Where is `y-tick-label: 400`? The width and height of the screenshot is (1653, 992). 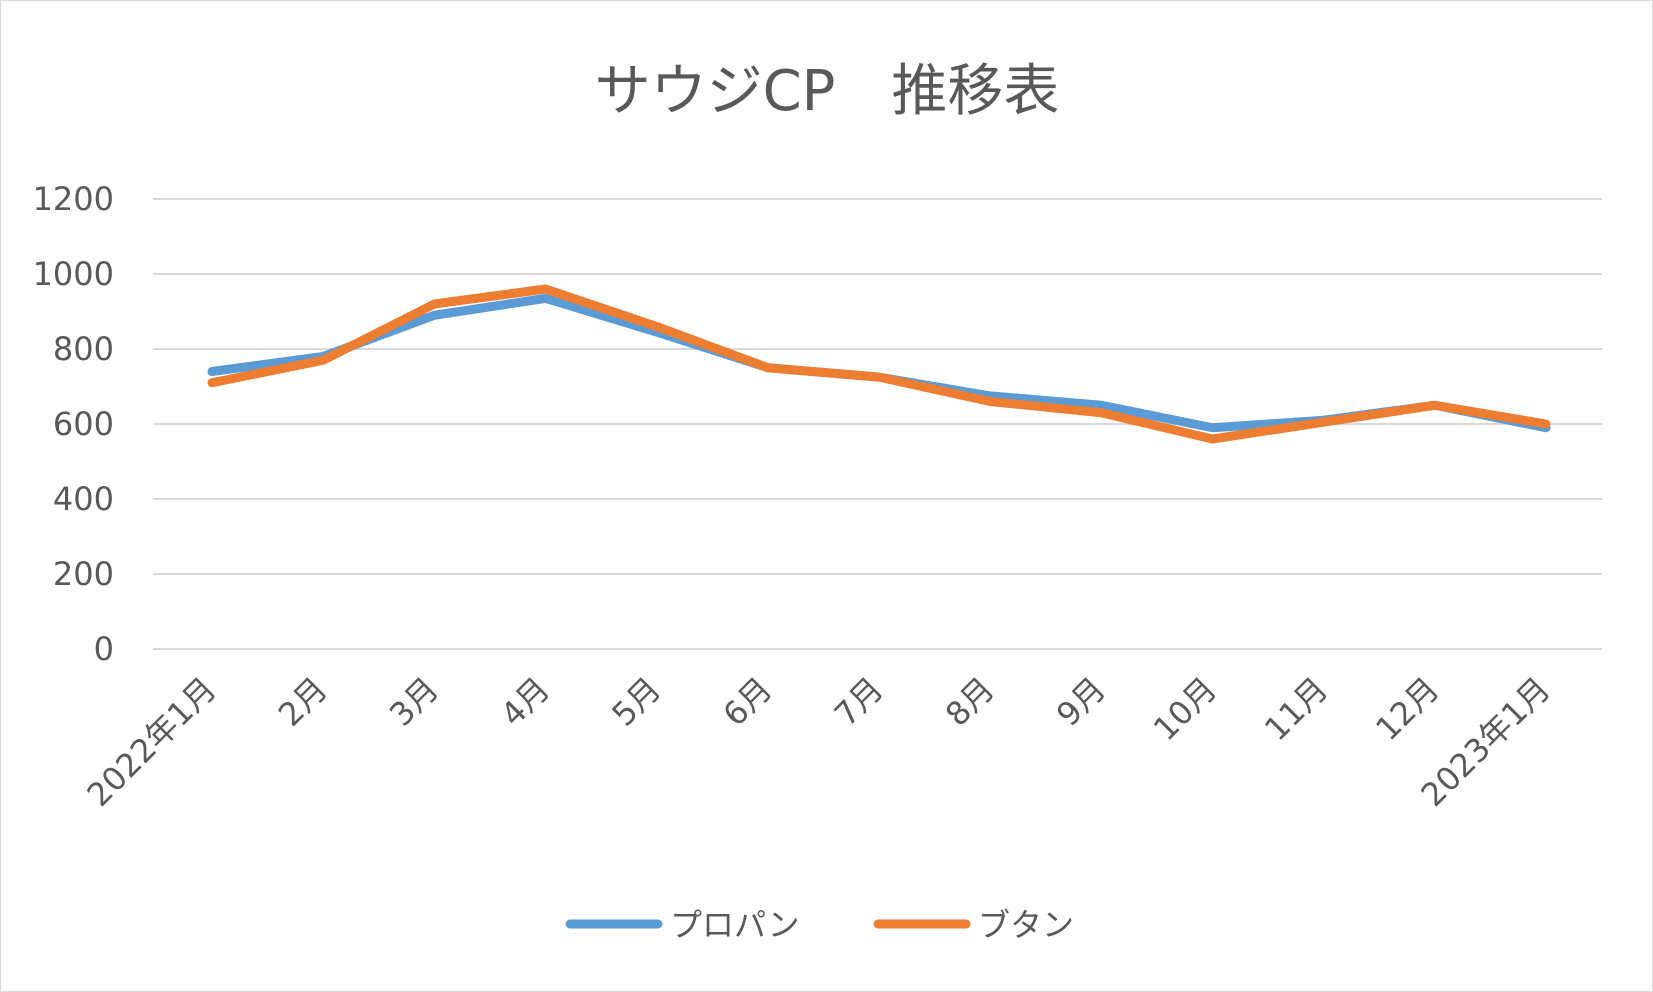
y-tick-label: 400 is located at coordinates (83, 499).